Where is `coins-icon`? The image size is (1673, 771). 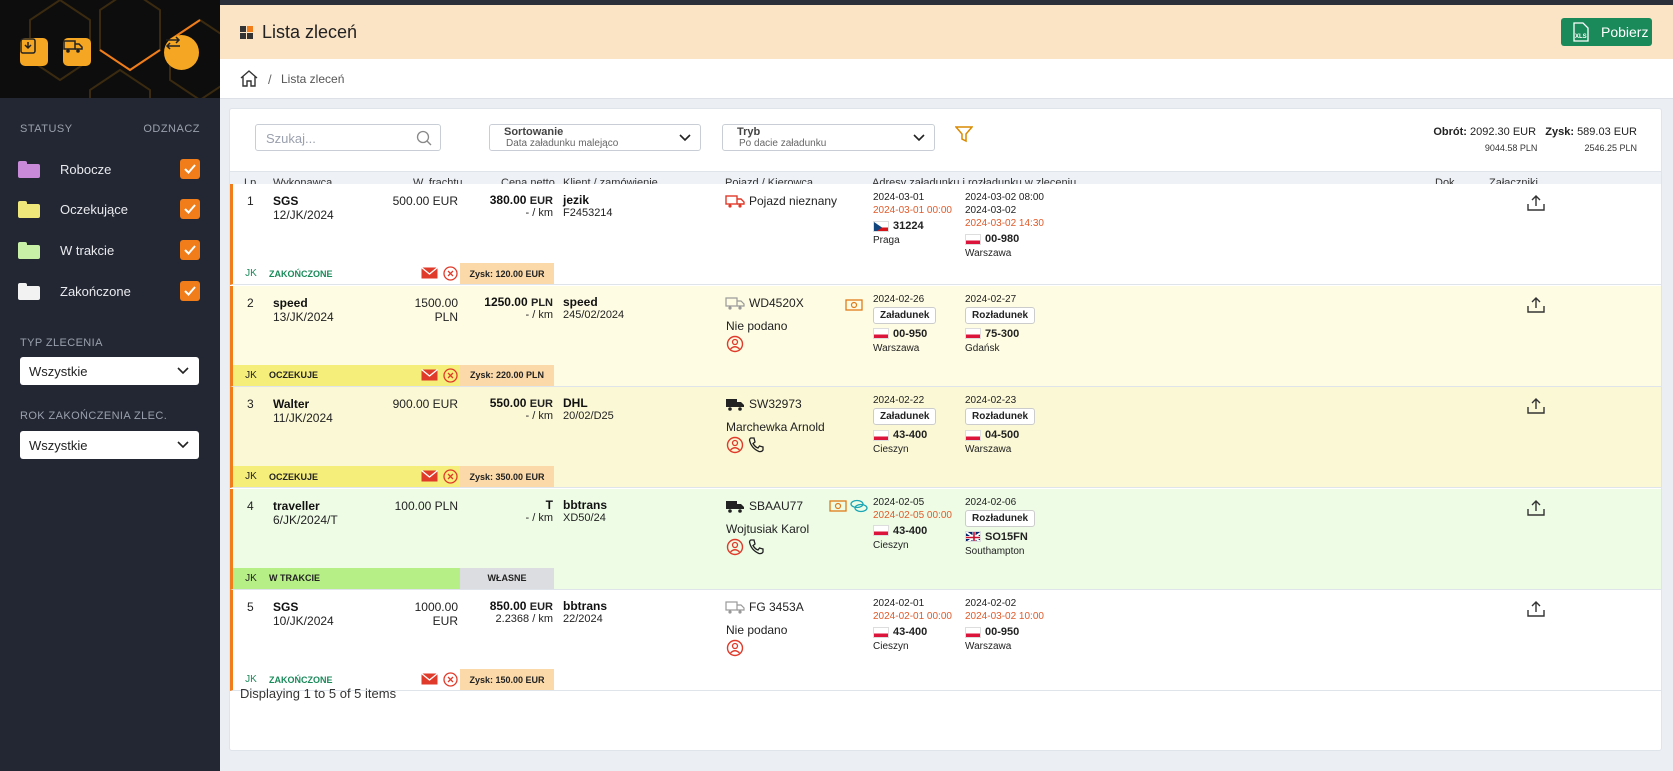
coins-icon is located at coordinates (859, 505).